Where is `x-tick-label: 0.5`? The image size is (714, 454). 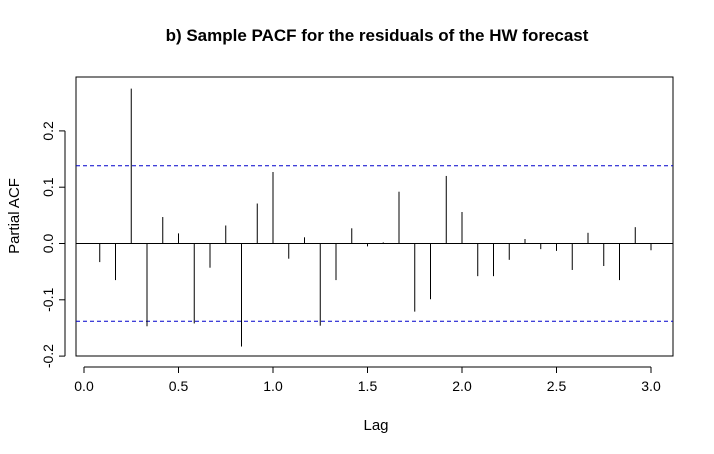
x-tick-label: 0.5 is located at coordinates (179, 386).